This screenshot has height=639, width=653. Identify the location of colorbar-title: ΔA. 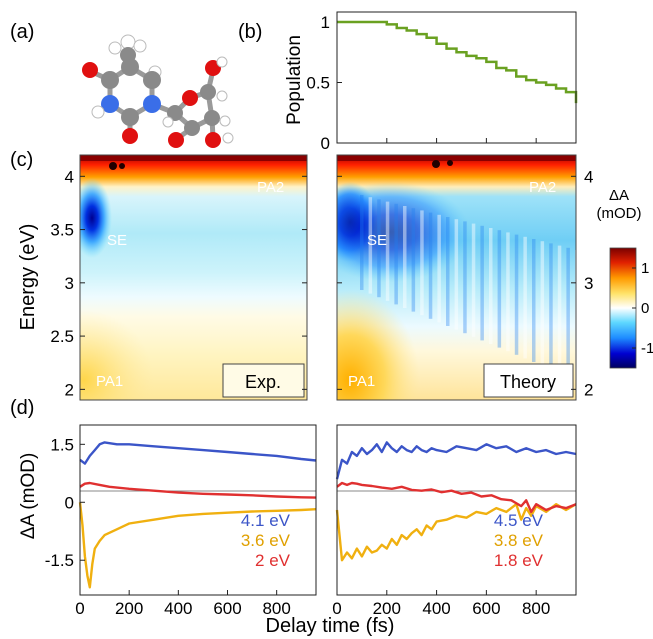
(619, 195).